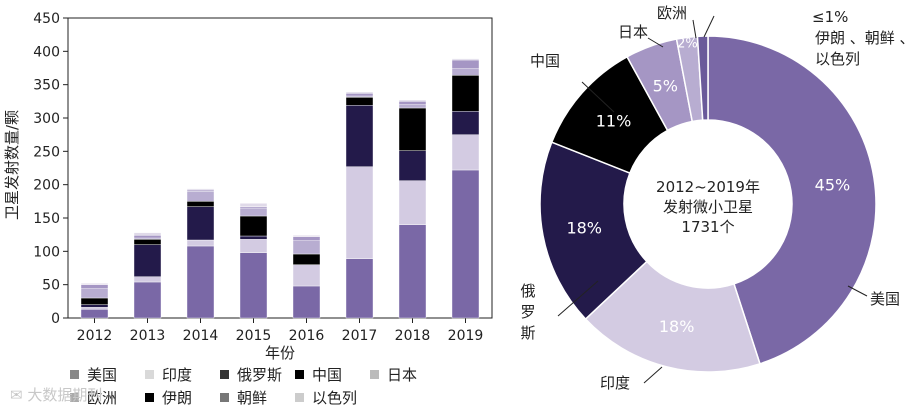  I want to click on outer-label-others-line1: 伊朗 、朝鲜 、, so click(865, 38).